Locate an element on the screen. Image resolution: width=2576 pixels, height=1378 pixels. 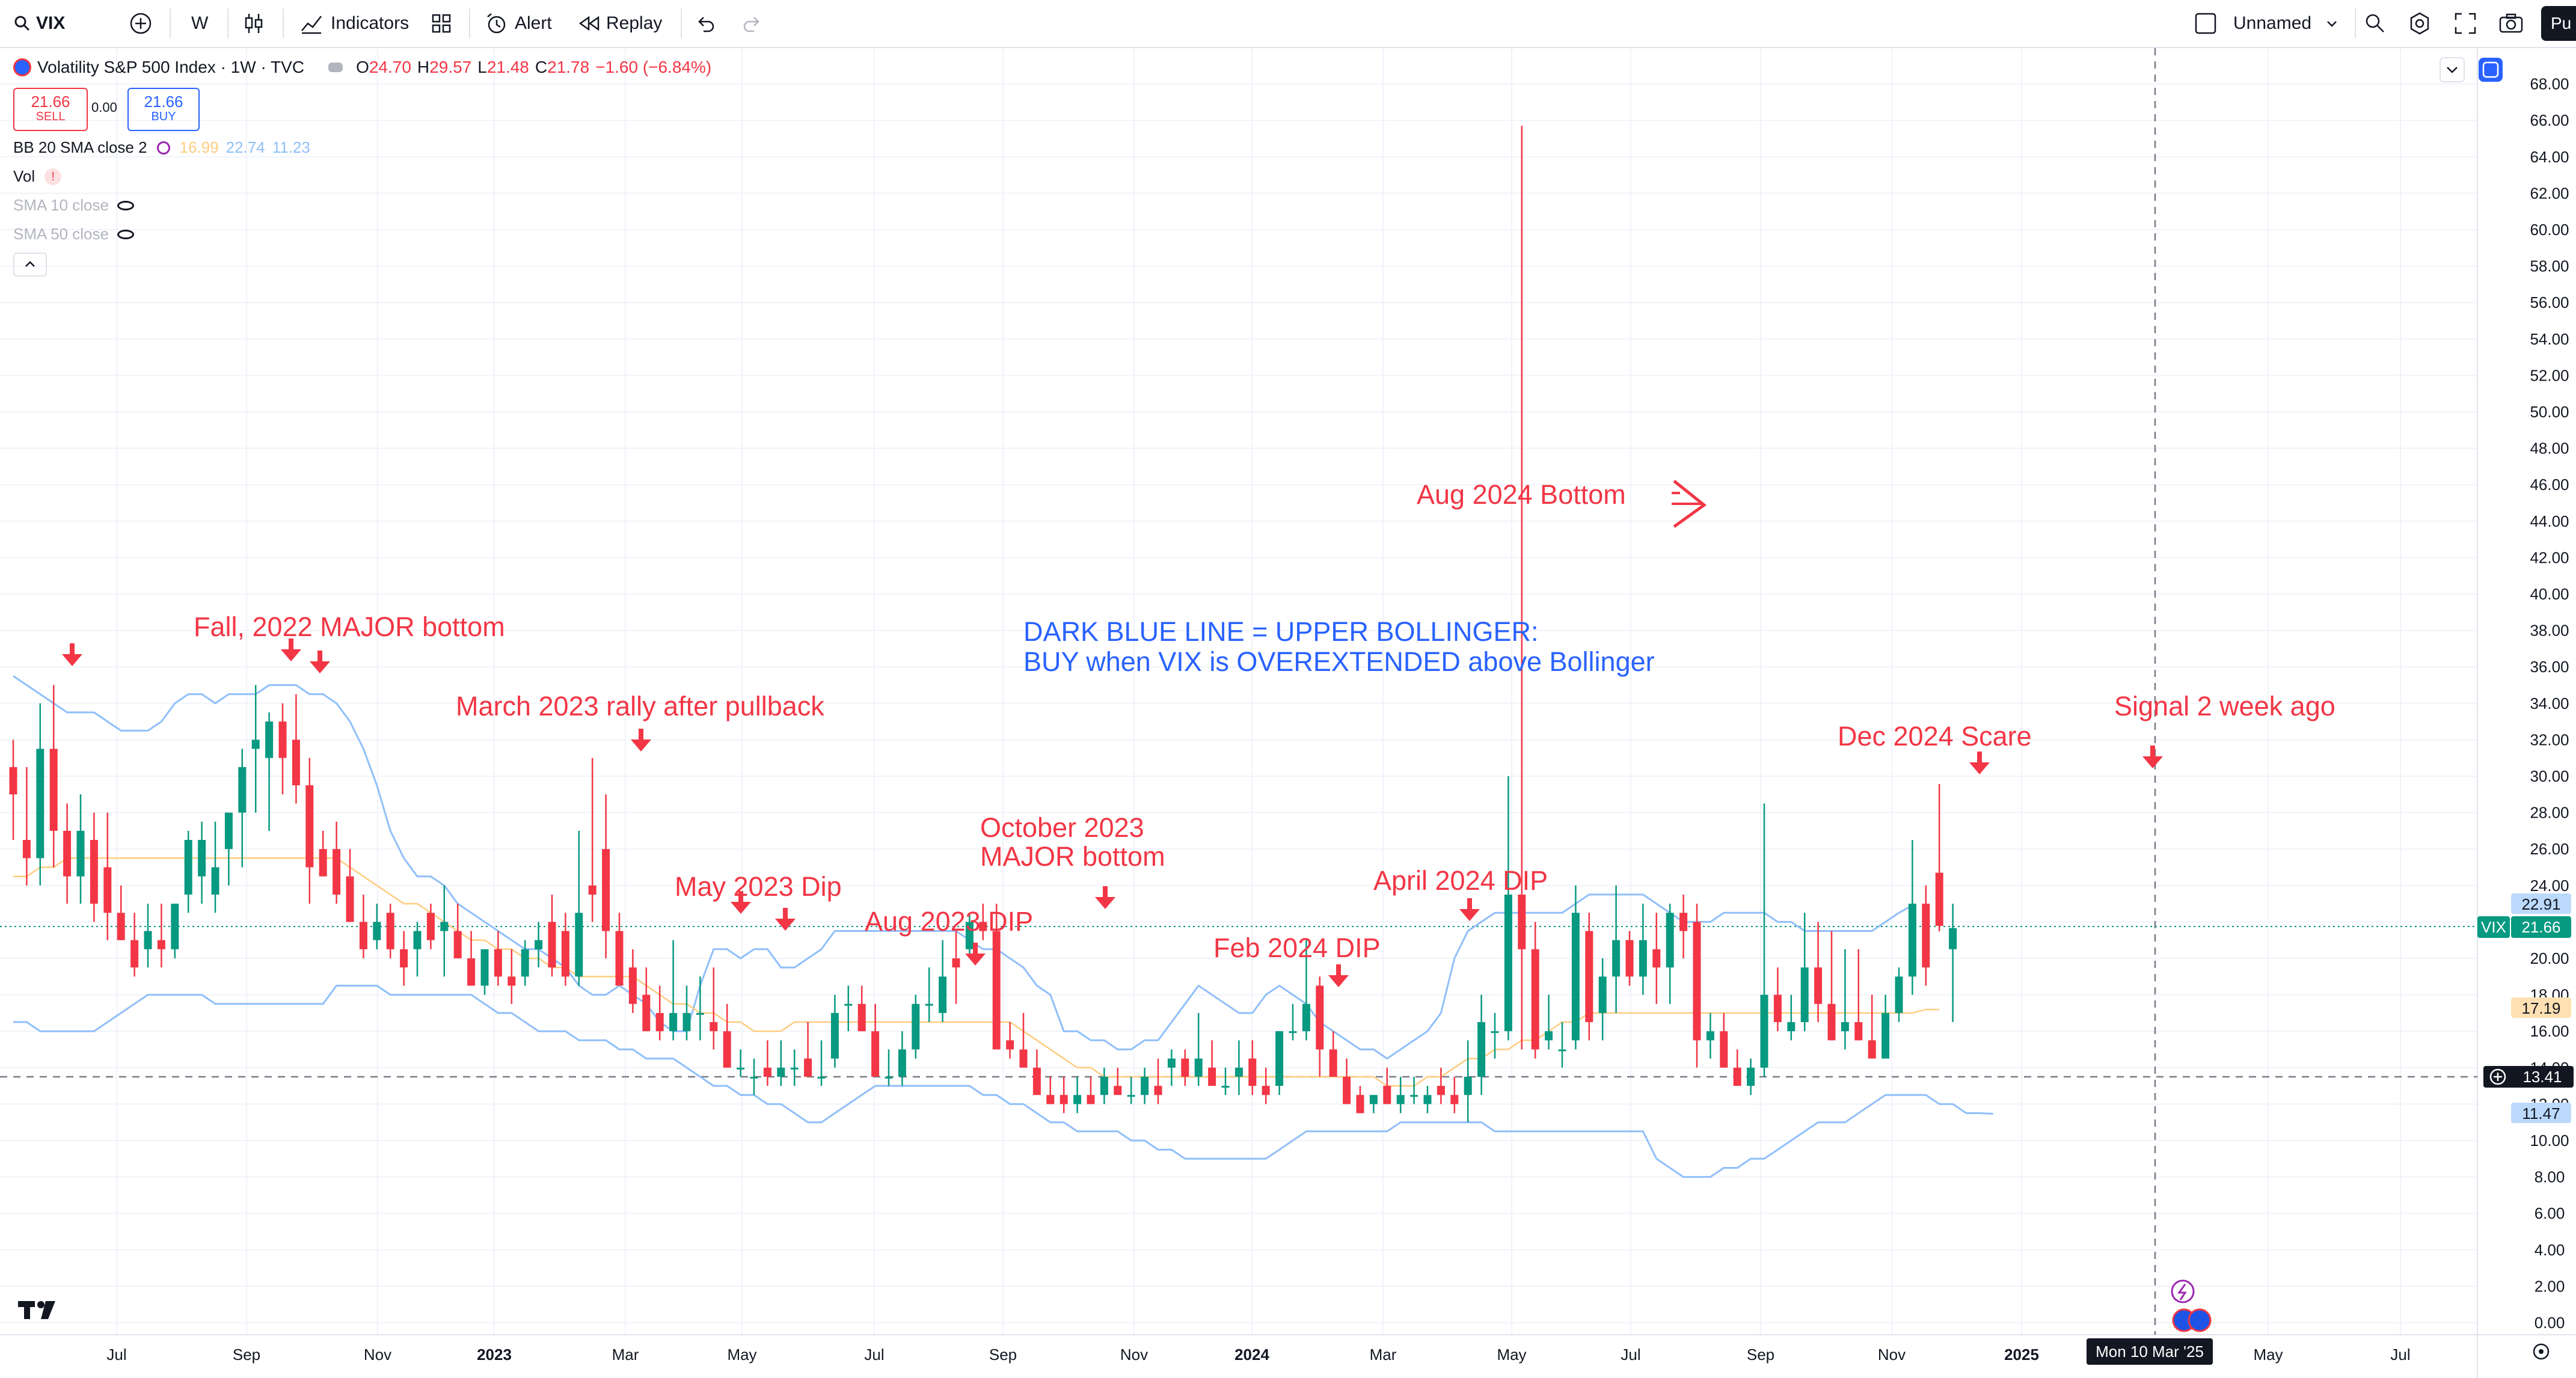
replay-button: Replay is located at coordinates (620, 24).